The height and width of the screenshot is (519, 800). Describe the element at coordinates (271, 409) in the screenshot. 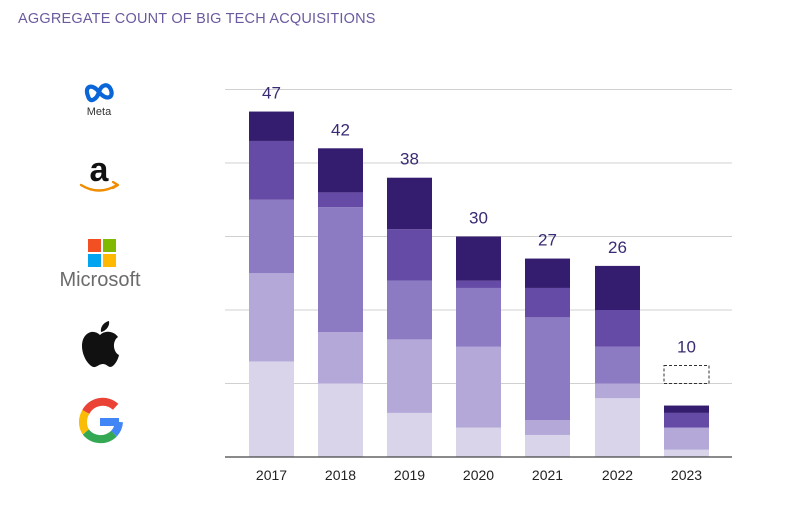

I see `bar-google-2017` at that location.